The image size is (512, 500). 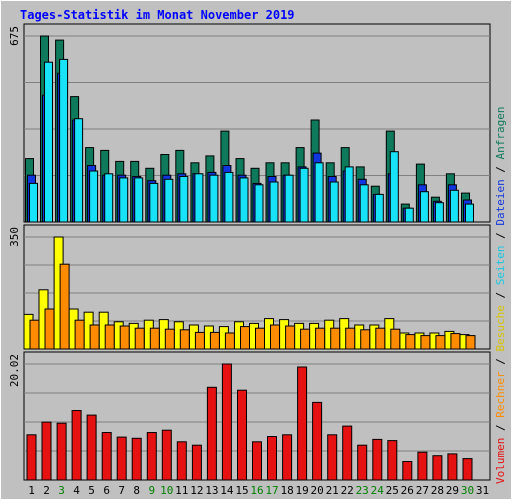 I want to click on day-label-16: 16, so click(x=256, y=490).